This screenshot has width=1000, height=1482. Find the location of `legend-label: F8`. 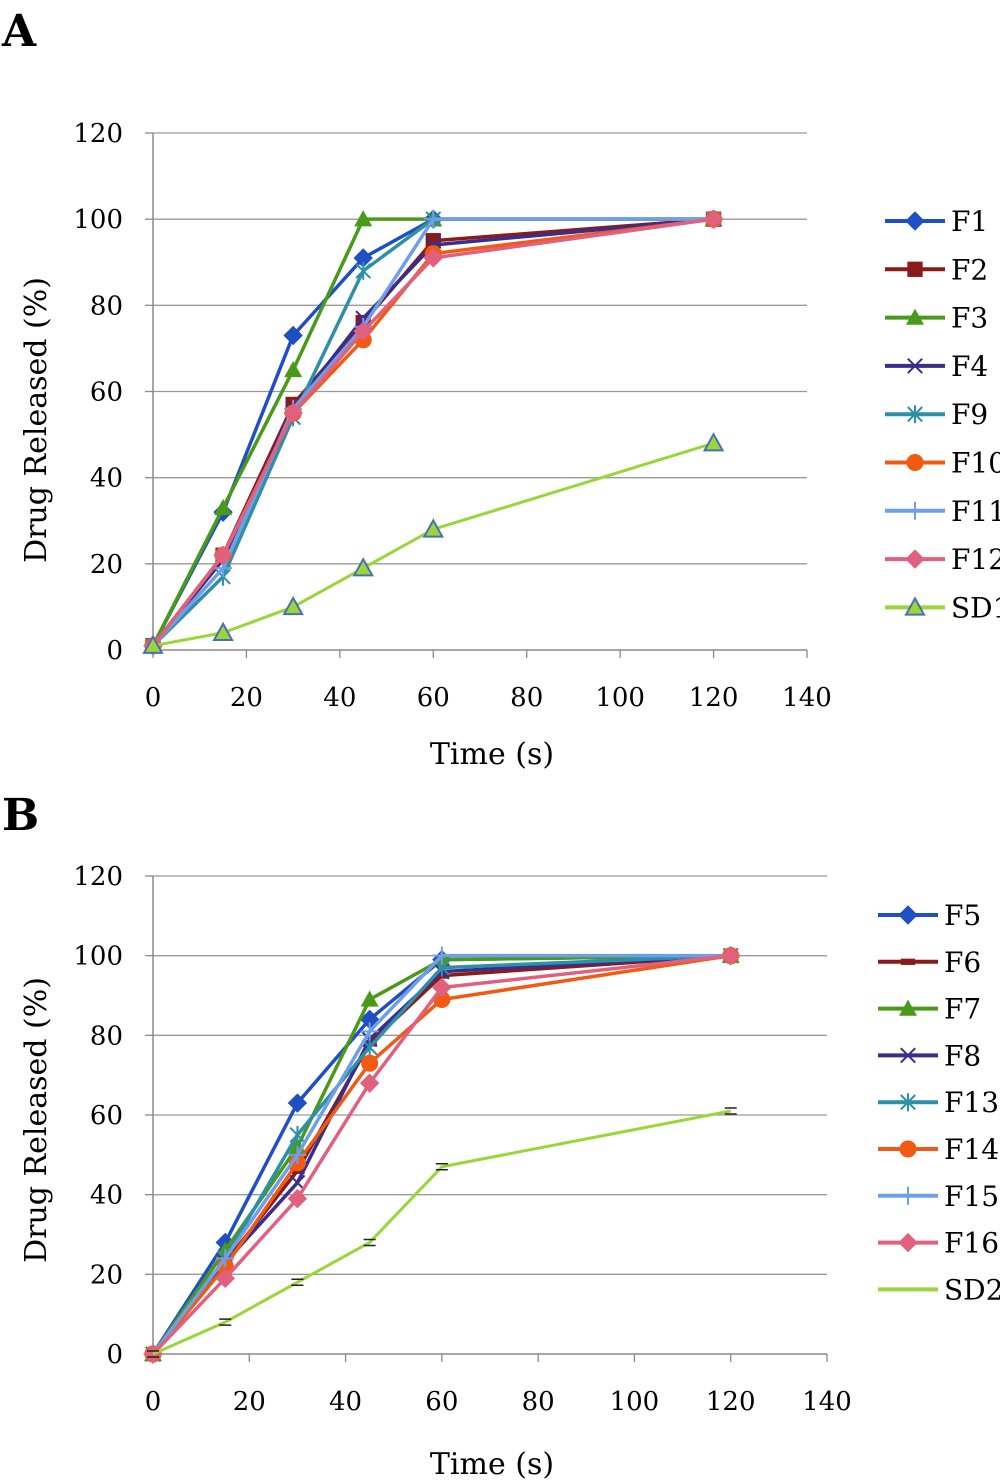

legend-label: F8 is located at coordinates (962, 1055).